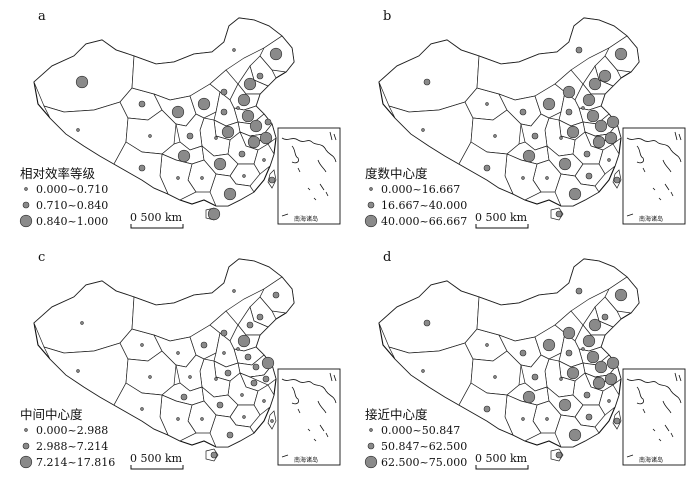  What do you see at coordinates (424, 205) in the screenshot?
I see `legend-range: 16.667~40.000` at bounding box center [424, 205].